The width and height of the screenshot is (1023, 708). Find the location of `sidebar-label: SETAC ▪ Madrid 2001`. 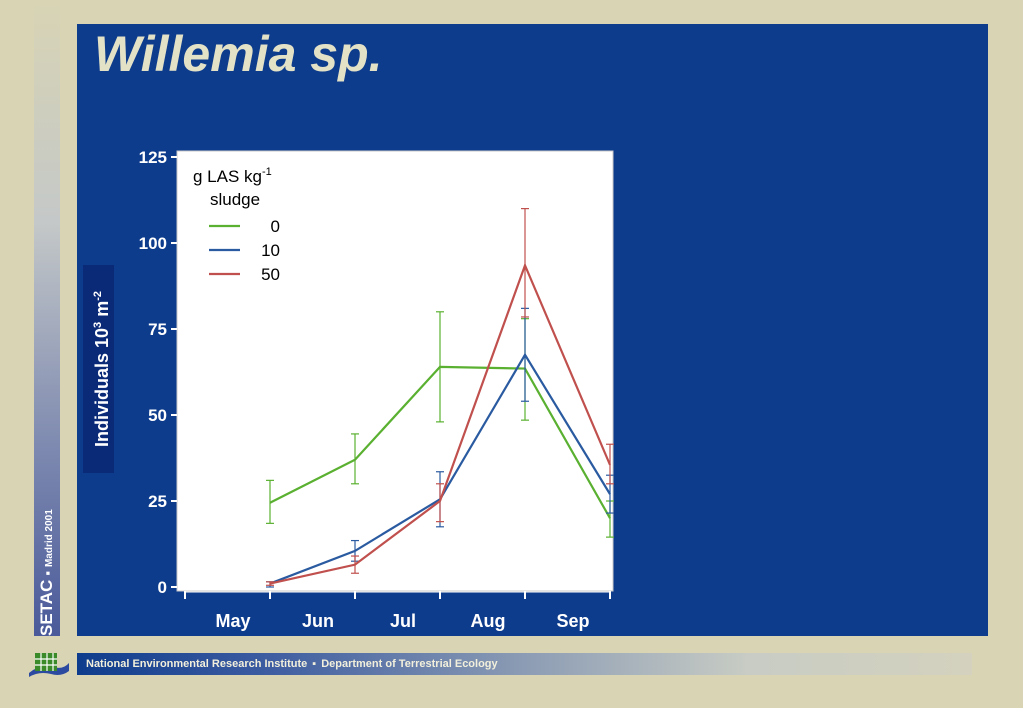

sidebar-label: SETAC ▪ Madrid 2001 is located at coordinates (47, 536).